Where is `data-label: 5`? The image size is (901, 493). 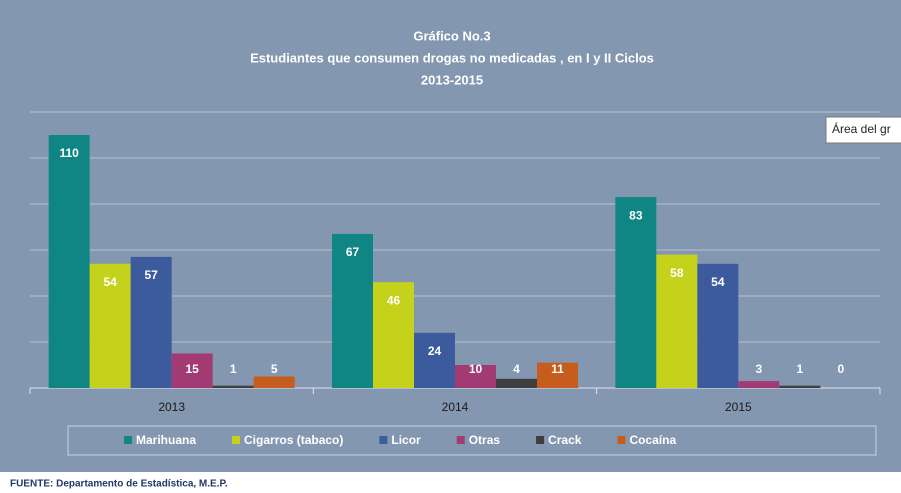
data-label: 5 is located at coordinates (274, 369).